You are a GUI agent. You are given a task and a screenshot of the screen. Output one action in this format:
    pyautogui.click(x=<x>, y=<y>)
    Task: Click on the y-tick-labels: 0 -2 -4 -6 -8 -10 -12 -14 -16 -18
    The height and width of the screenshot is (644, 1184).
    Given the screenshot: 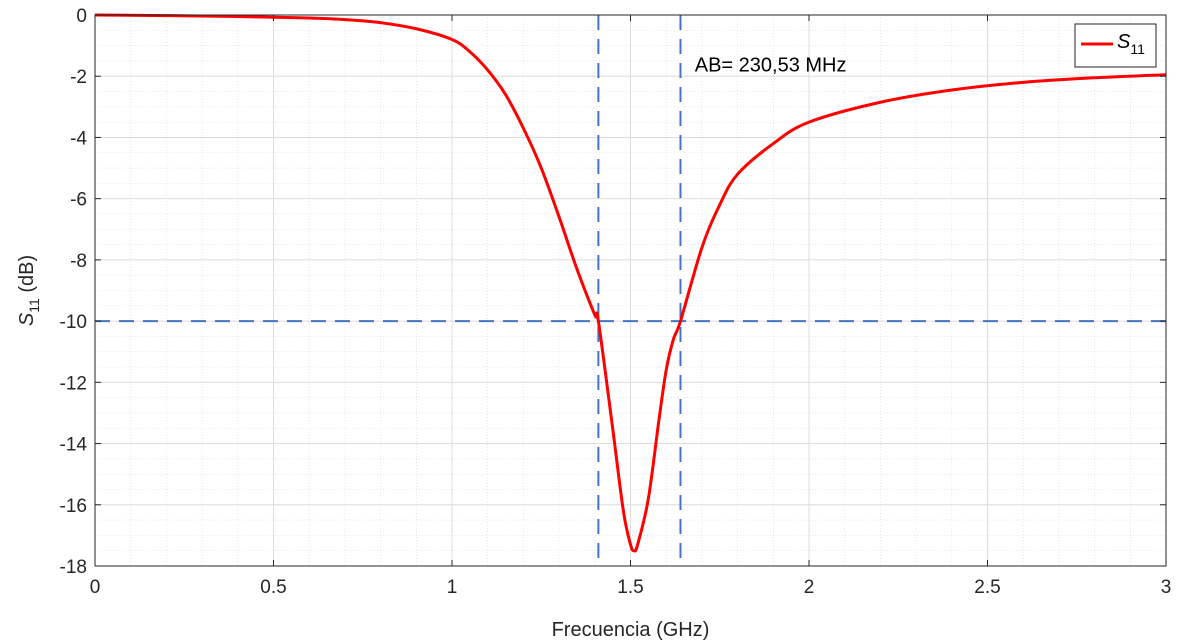 What is the action you would take?
    pyautogui.click(x=74, y=292)
    